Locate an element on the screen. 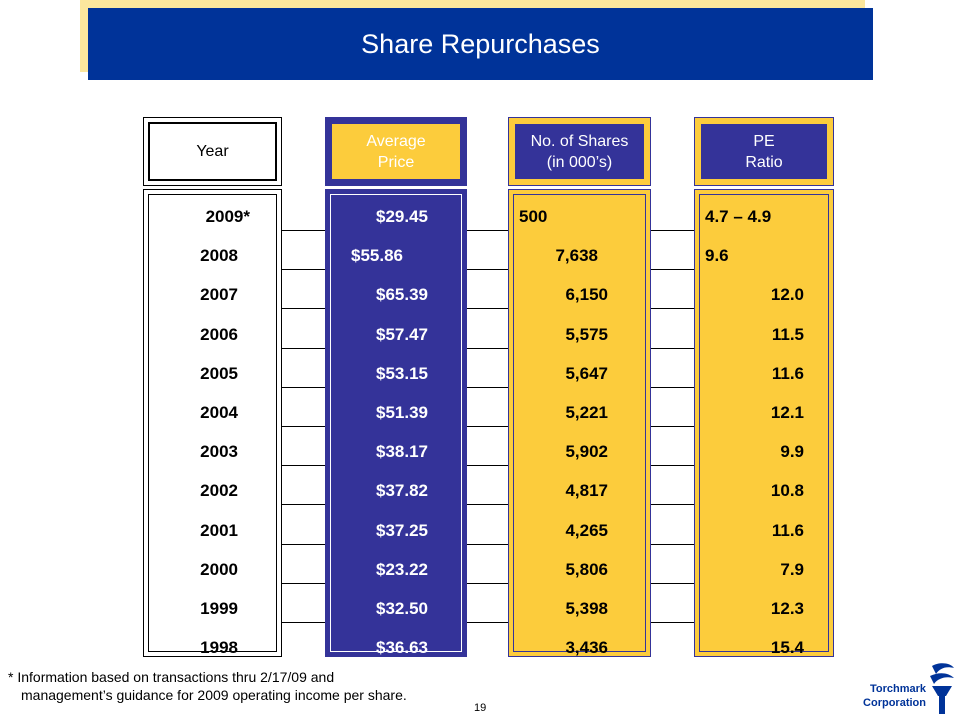  cell-pe-ratio: 12.3 is located at coordinates (787, 608).